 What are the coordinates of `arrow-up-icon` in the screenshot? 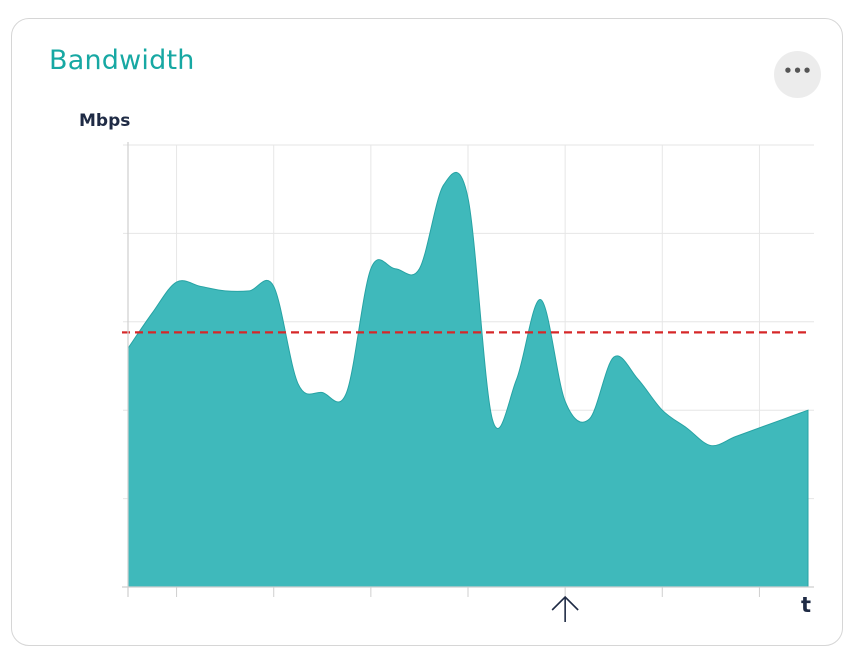 It's located at (565, 608).